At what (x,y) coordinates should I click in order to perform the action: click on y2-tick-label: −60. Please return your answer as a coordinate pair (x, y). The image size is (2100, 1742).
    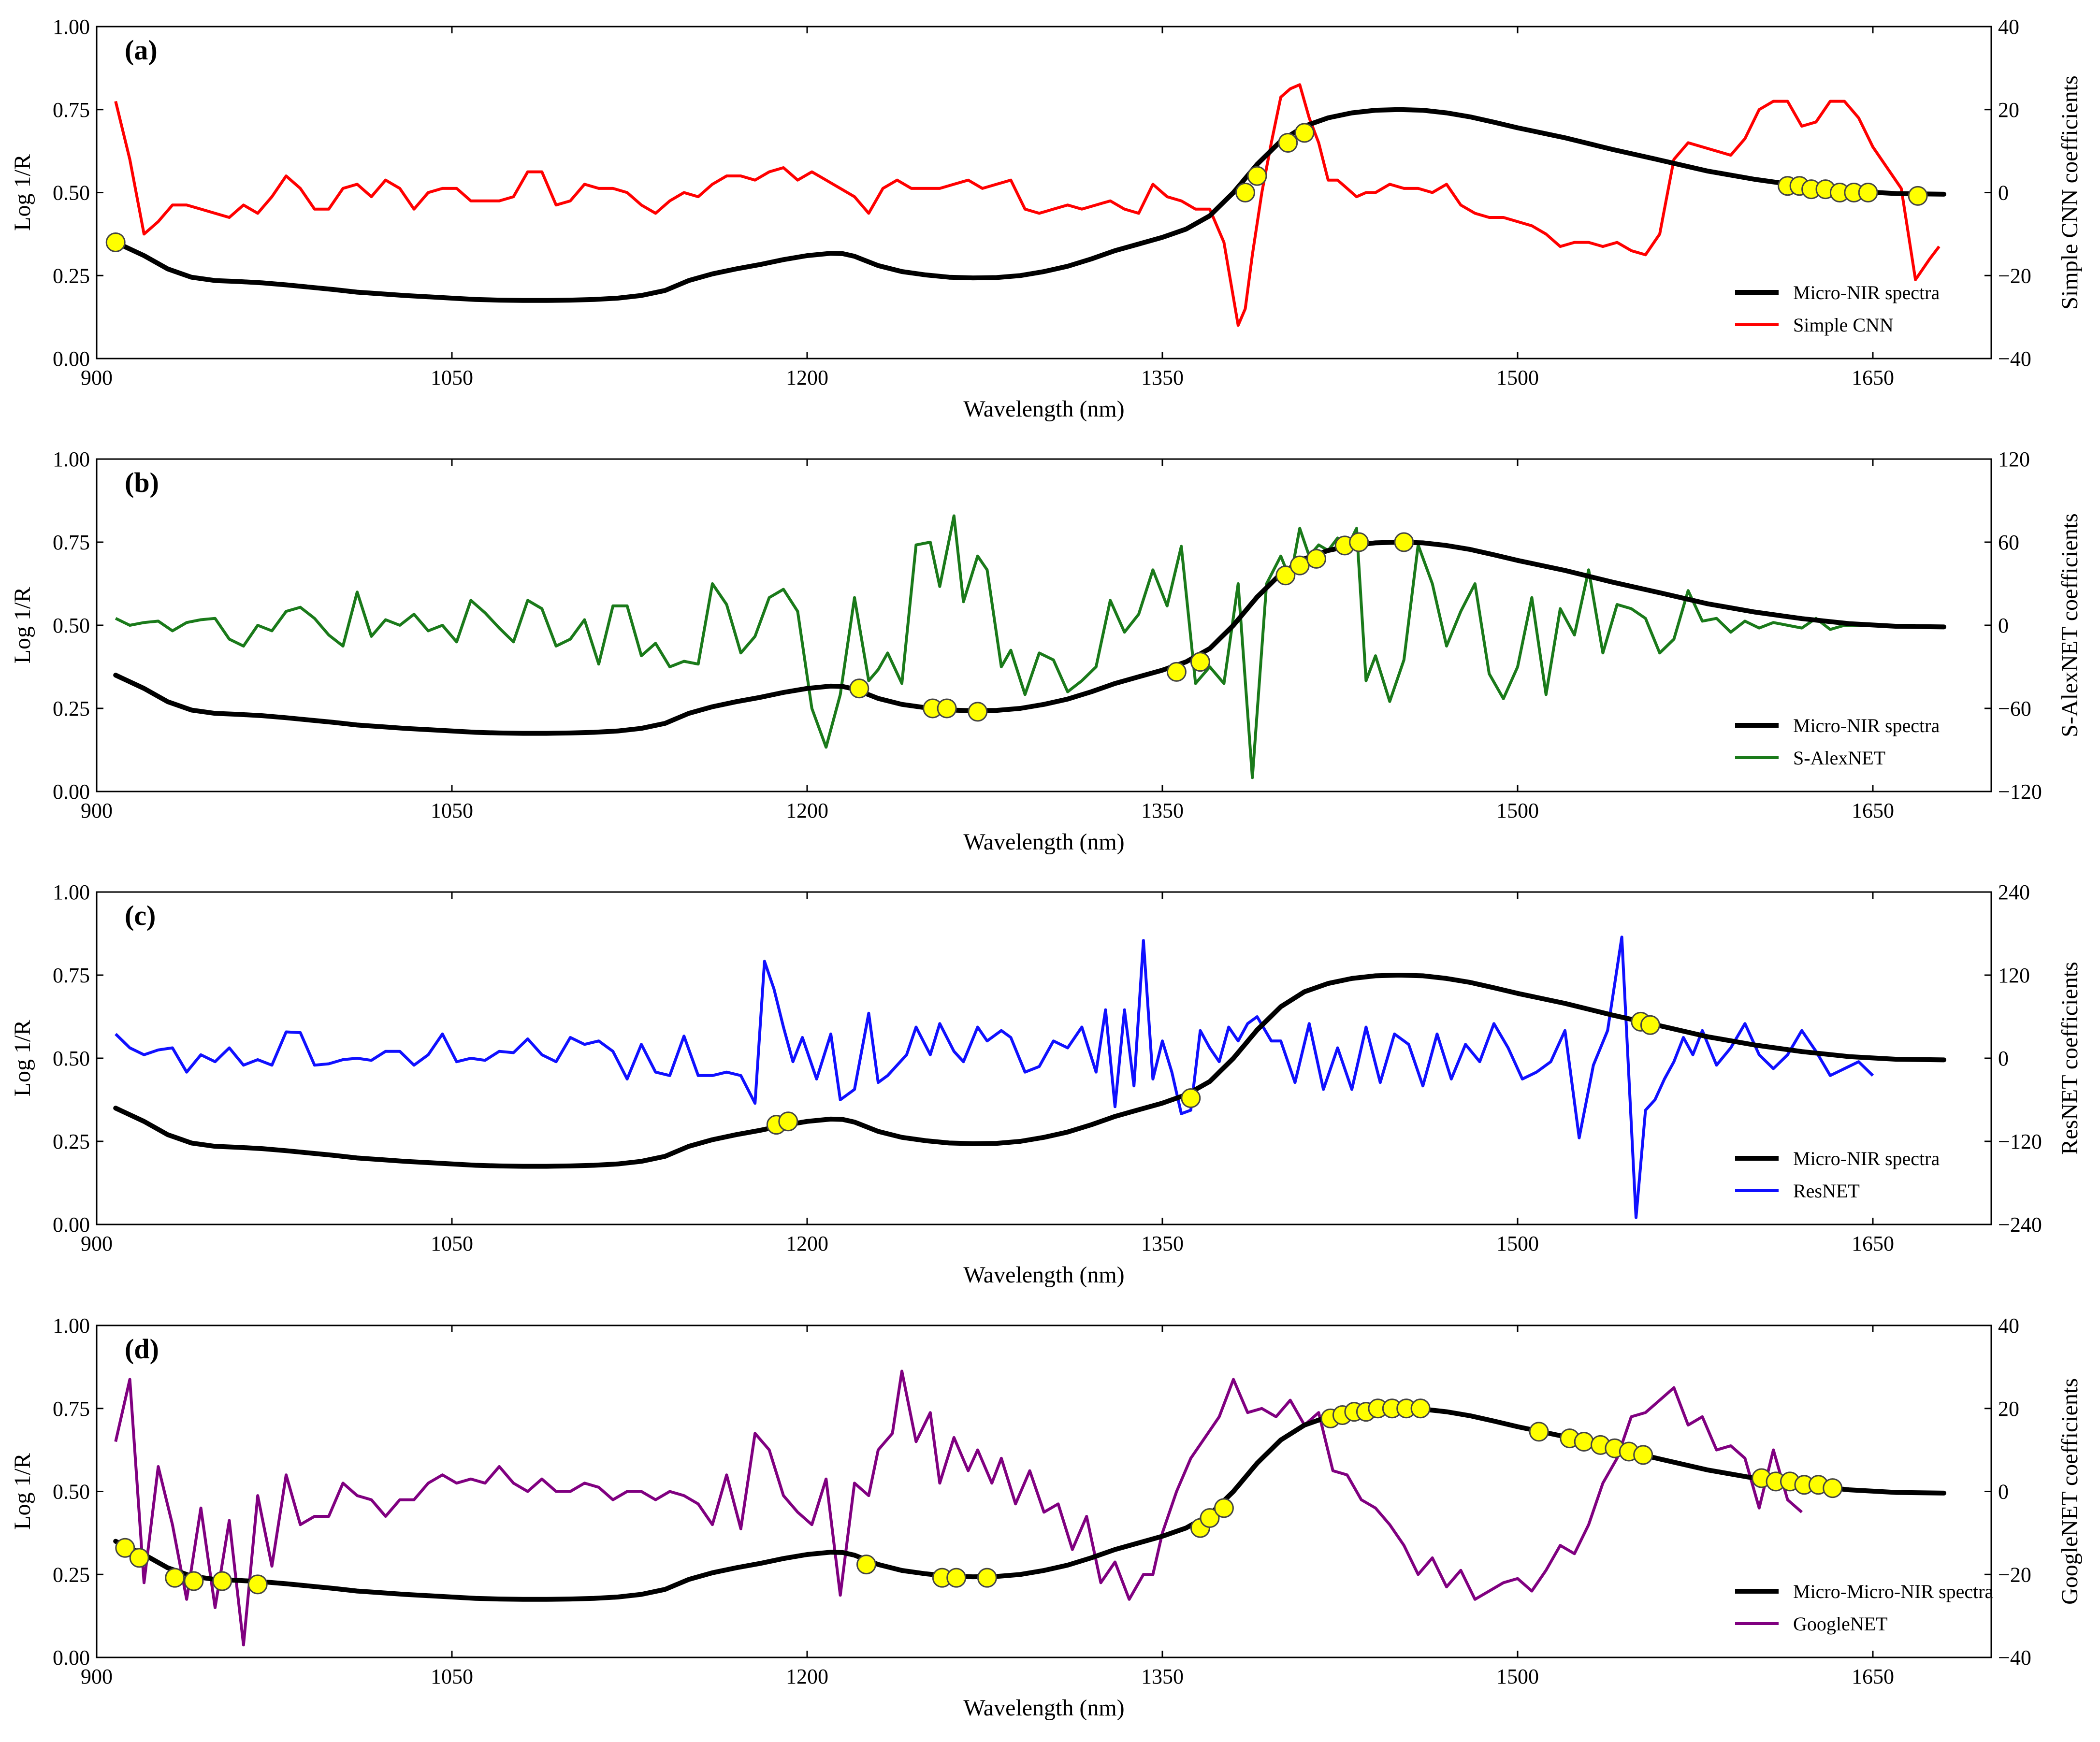
    Looking at the image, I should click on (2015, 708).